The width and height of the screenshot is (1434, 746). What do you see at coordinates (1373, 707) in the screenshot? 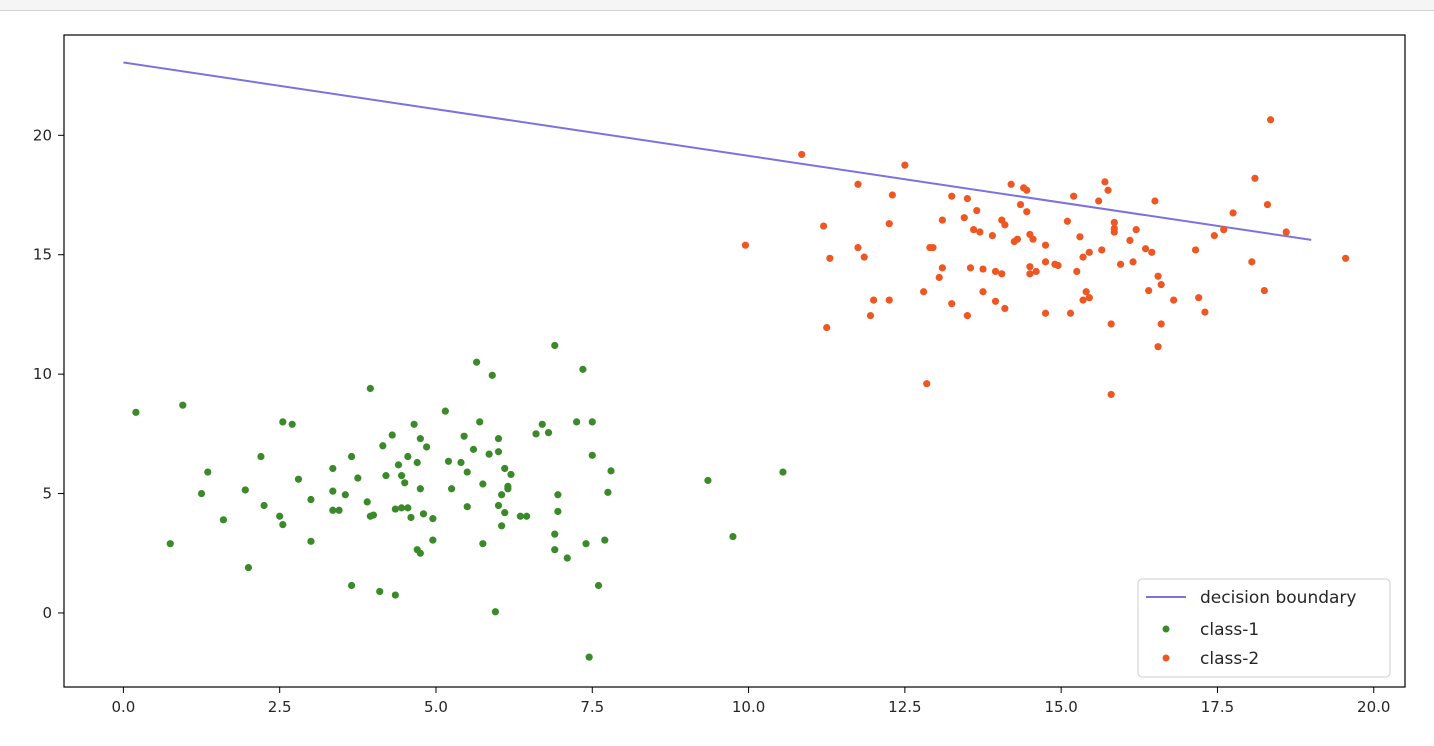
I see `x-tick-label: 20.0` at bounding box center [1373, 707].